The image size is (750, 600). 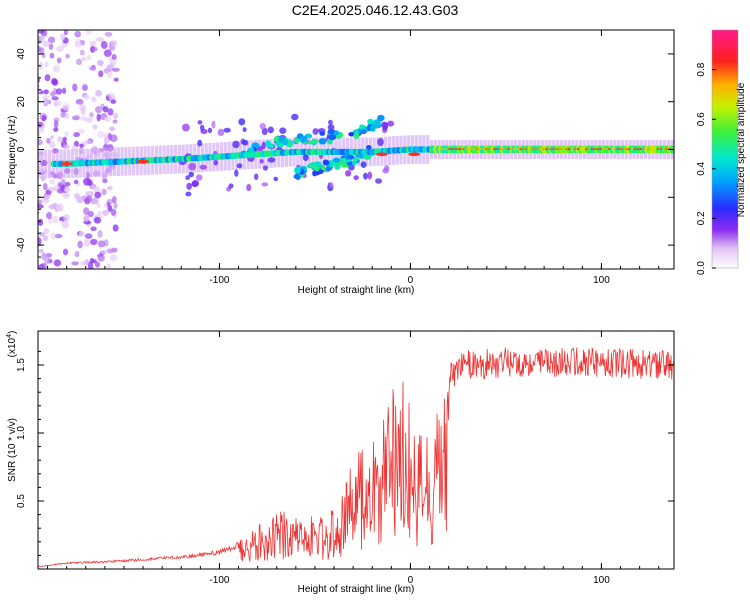 What do you see at coordinates (12, 450) in the screenshot?
I see `bottom-y-axis-label: SNR (10 * v/v)` at bounding box center [12, 450].